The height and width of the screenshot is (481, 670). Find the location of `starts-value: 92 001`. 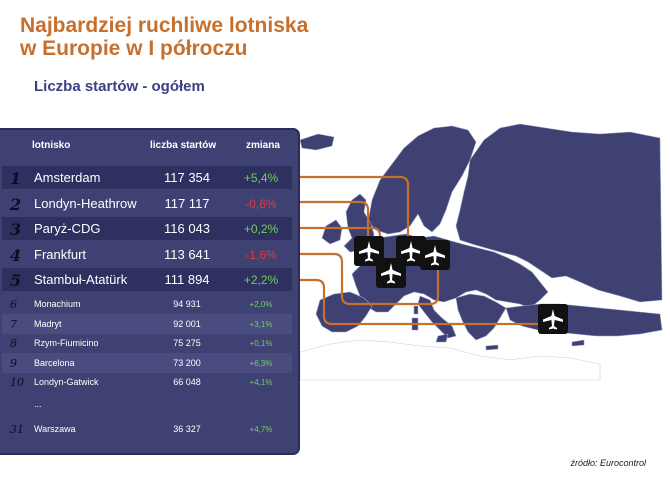

starts-value: 92 001 is located at coordinates (187, 323).